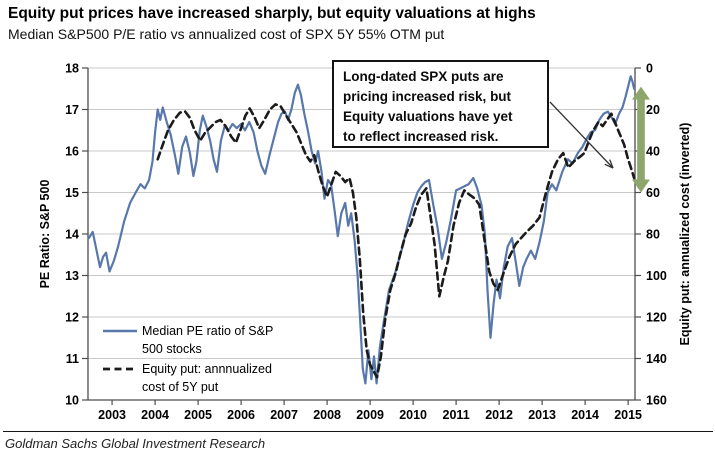  What do you see at coordinates (135, 443) in the screenshot?
I see `source-attribution: Goldman Sachs Global Investment Research` at bounding box center [135, 443].